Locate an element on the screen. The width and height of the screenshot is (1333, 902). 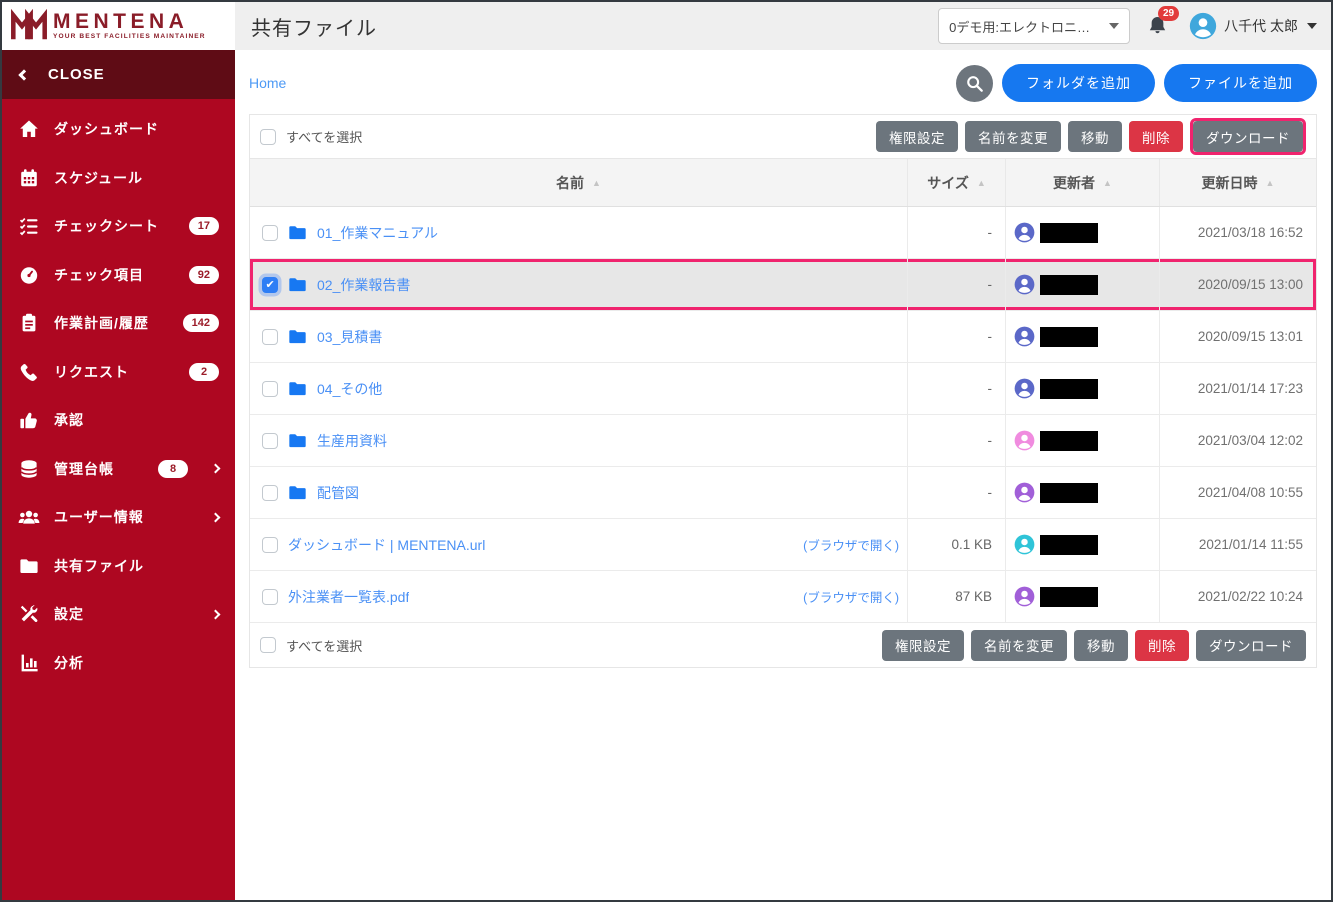
row-checkbox-checked is located at coordinates (270, 284).